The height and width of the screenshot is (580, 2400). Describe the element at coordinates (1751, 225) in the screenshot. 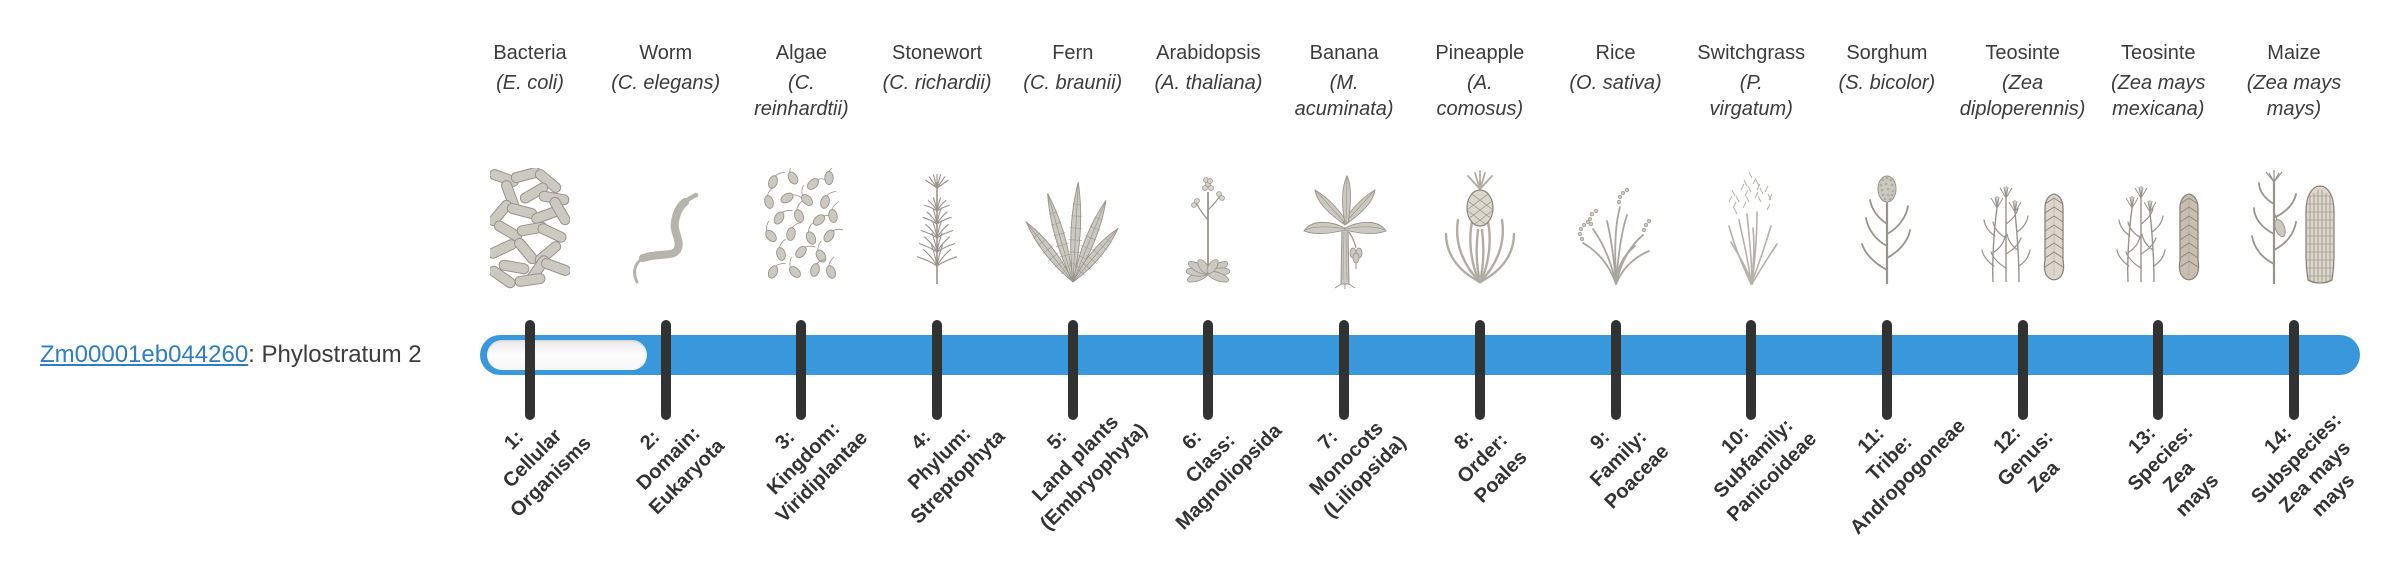

I see `switchgrass-icon` at that location.